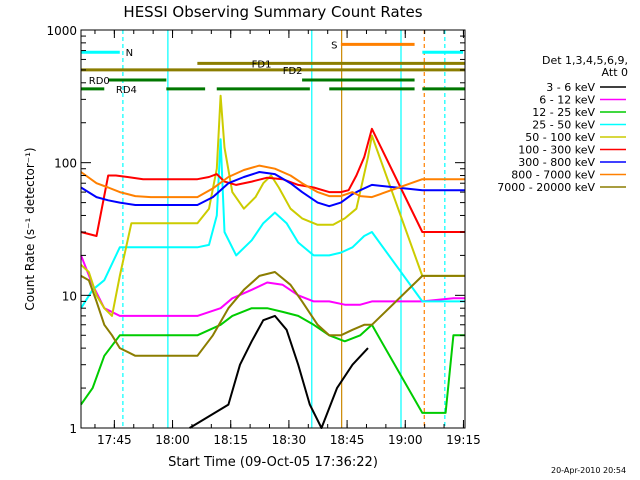  Describe the element at coordinates (567, 100) in the screenshot. I see `legend-entry-label: 6 - 12 keV` at that location.